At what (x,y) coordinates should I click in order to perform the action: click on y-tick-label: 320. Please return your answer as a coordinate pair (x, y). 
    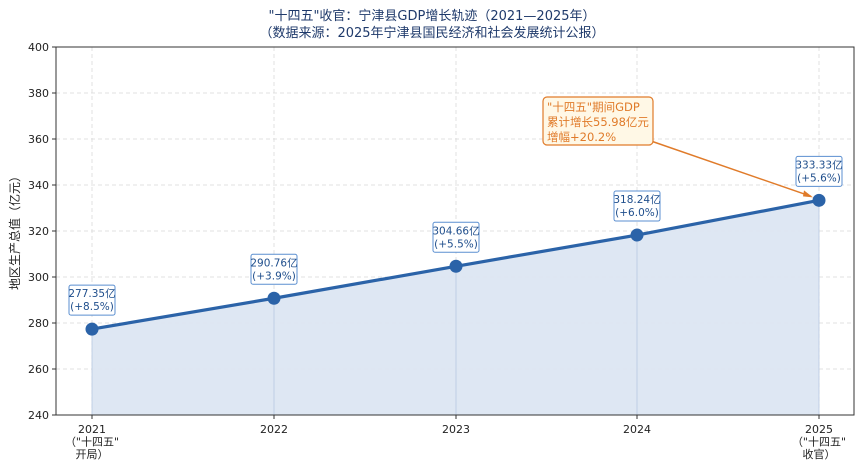
    Looking at the image, I should click on (38, 231).